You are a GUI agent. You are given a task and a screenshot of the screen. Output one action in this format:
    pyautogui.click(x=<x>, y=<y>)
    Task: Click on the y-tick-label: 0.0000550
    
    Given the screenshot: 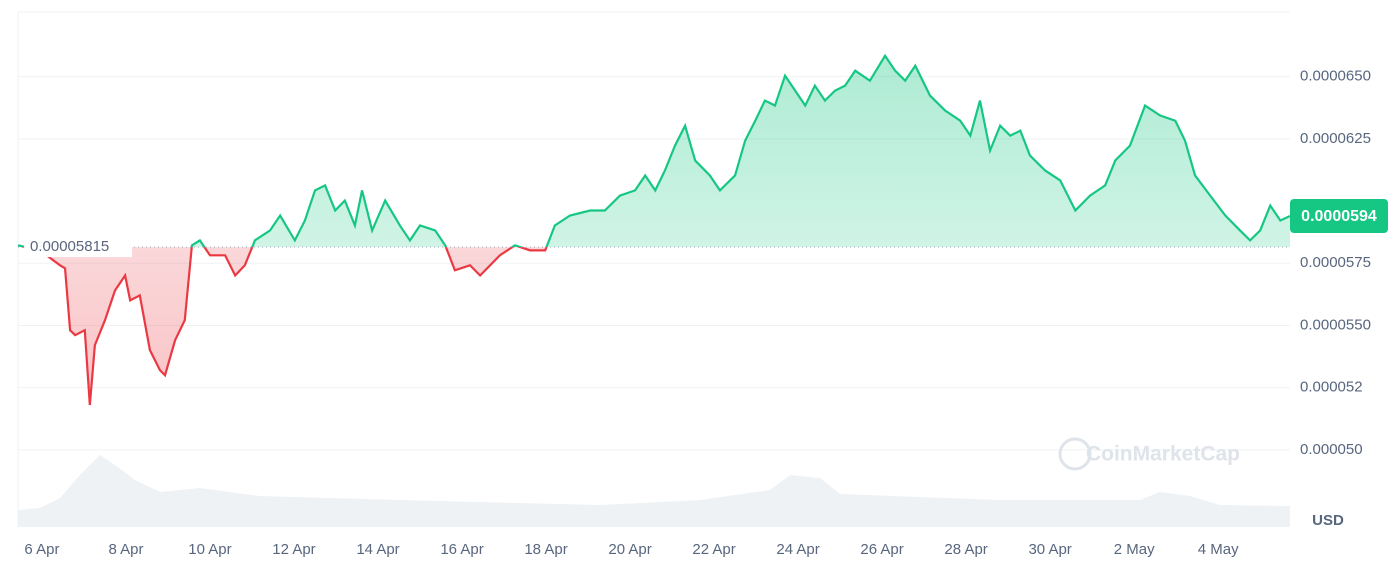 What is the action you would take?
    pyautogui.click(x=1335, y=324)
    